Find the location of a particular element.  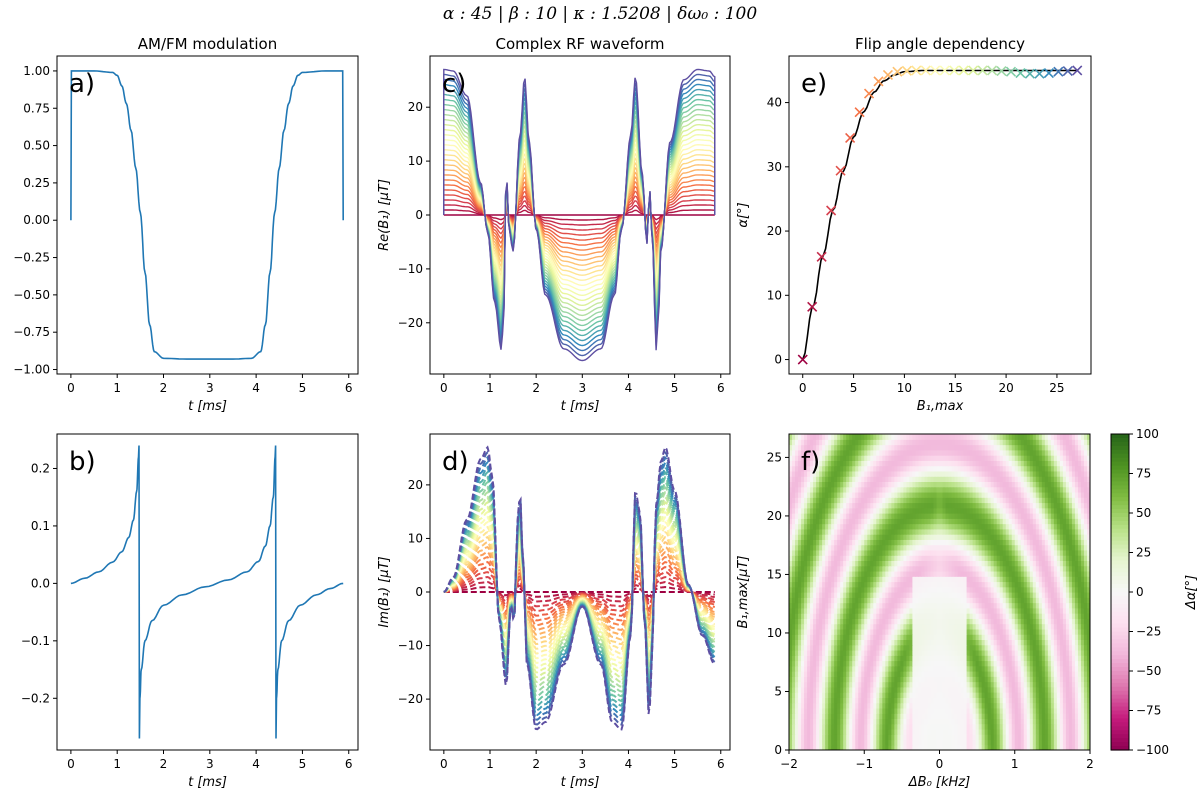

panel-a-xtick-label: 3 is located at coordinates (210, 388).